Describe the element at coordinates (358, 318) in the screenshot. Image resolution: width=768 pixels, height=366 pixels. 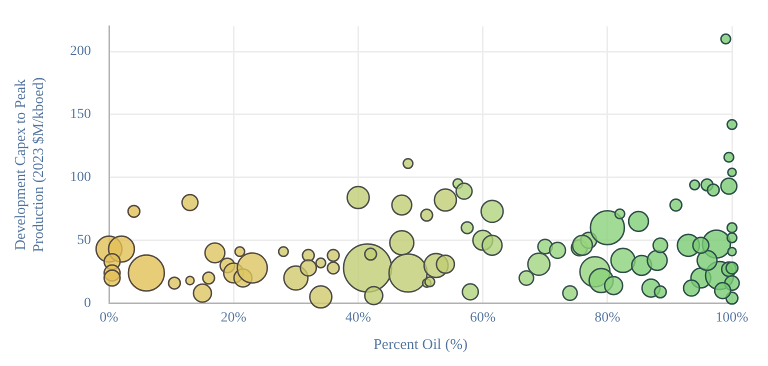
I see `x-tick-label: 40%` at that location.